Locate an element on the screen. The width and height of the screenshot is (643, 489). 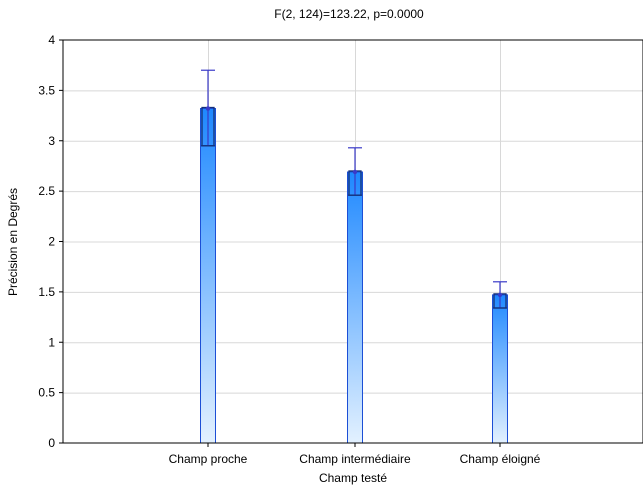
y-tick-label: 1 is located at coordinates (51, 342).